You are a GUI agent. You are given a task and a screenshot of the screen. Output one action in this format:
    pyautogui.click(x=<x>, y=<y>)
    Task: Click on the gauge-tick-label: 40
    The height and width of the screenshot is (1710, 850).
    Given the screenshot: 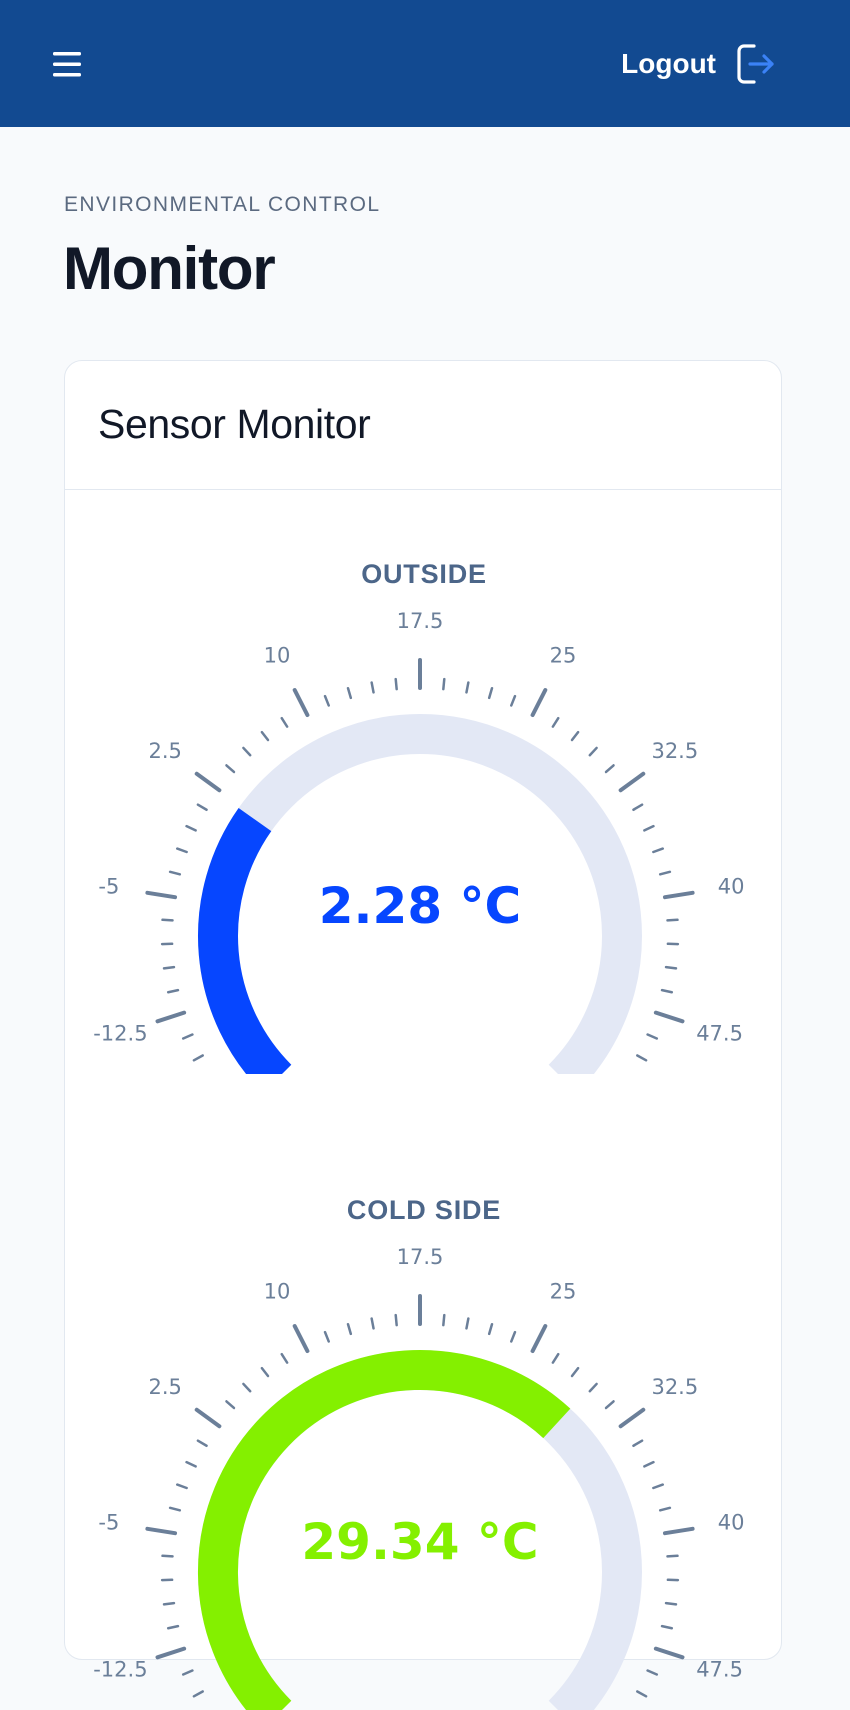 What is the action you would take?
    pyautogui.click(x=731, y=1523)
    